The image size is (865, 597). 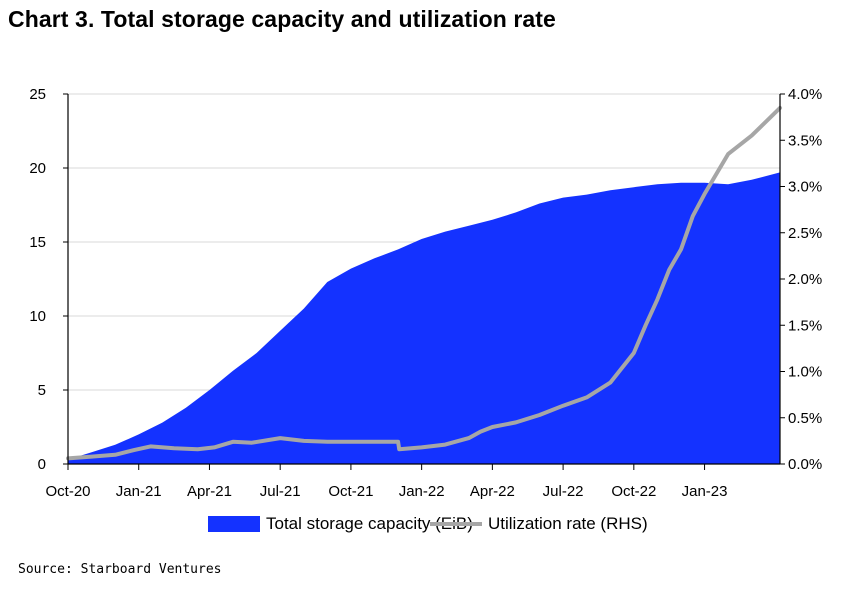 What do you see at coordinates (805, 372) in the screenshot?
I see `y-right-tick-label-1.0%: 1.0%` at bounding box center [805, 372].